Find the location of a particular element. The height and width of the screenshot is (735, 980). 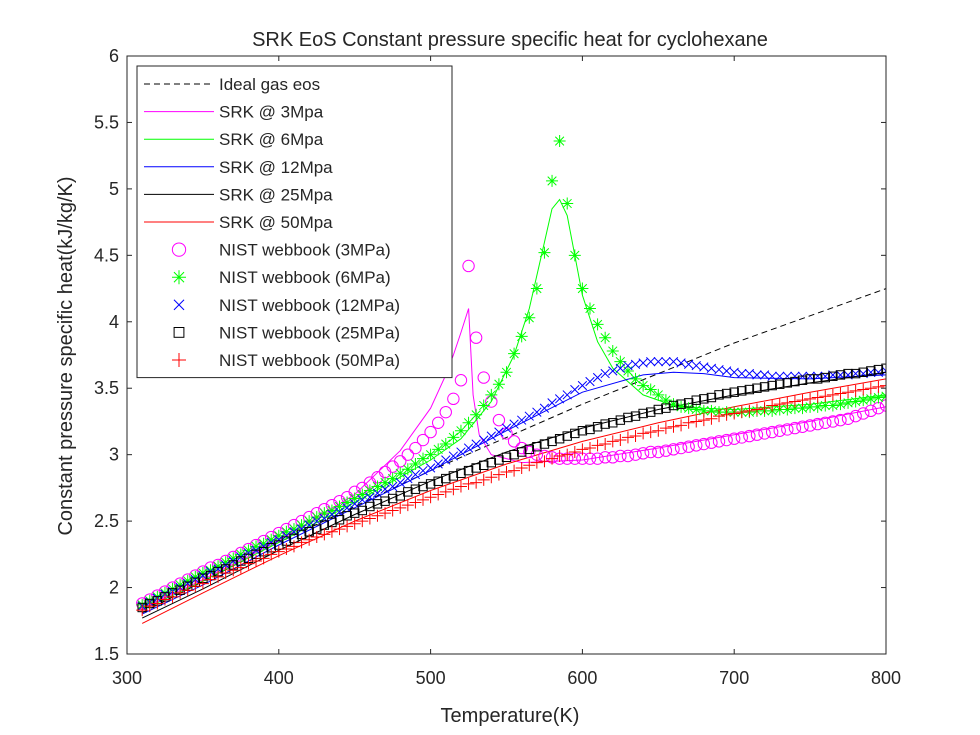

legend-entry: SRK @ 25Mpa is located at coordinates (238, 194).